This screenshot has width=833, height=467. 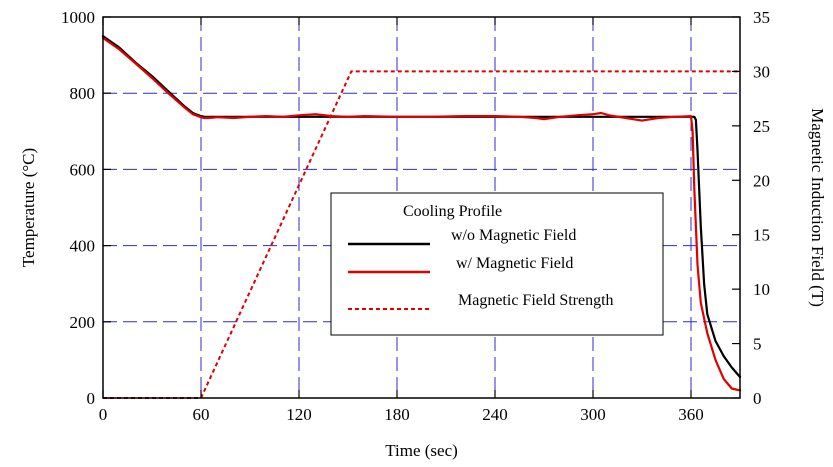 I want to click on x-tick-label: 360, so click(x=691, y=414).